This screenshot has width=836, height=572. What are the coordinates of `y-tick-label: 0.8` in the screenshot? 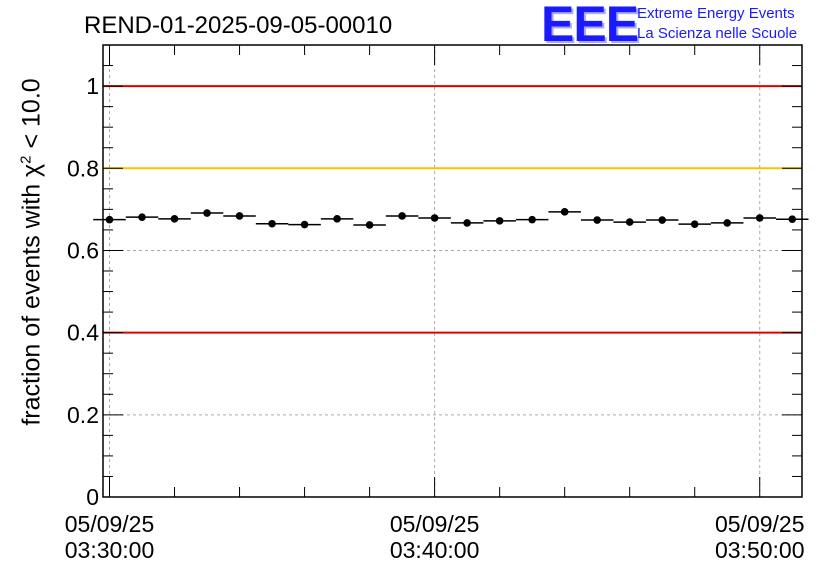 It's located at (83, 168).